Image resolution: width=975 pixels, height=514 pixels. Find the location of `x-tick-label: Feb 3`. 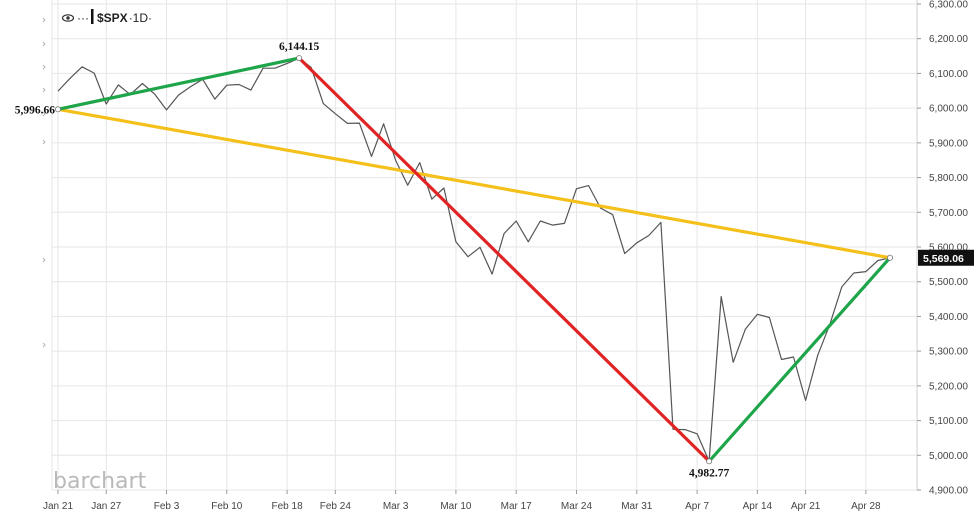

x-tick-label: Feb 3 is located at coordinates (167, 506).